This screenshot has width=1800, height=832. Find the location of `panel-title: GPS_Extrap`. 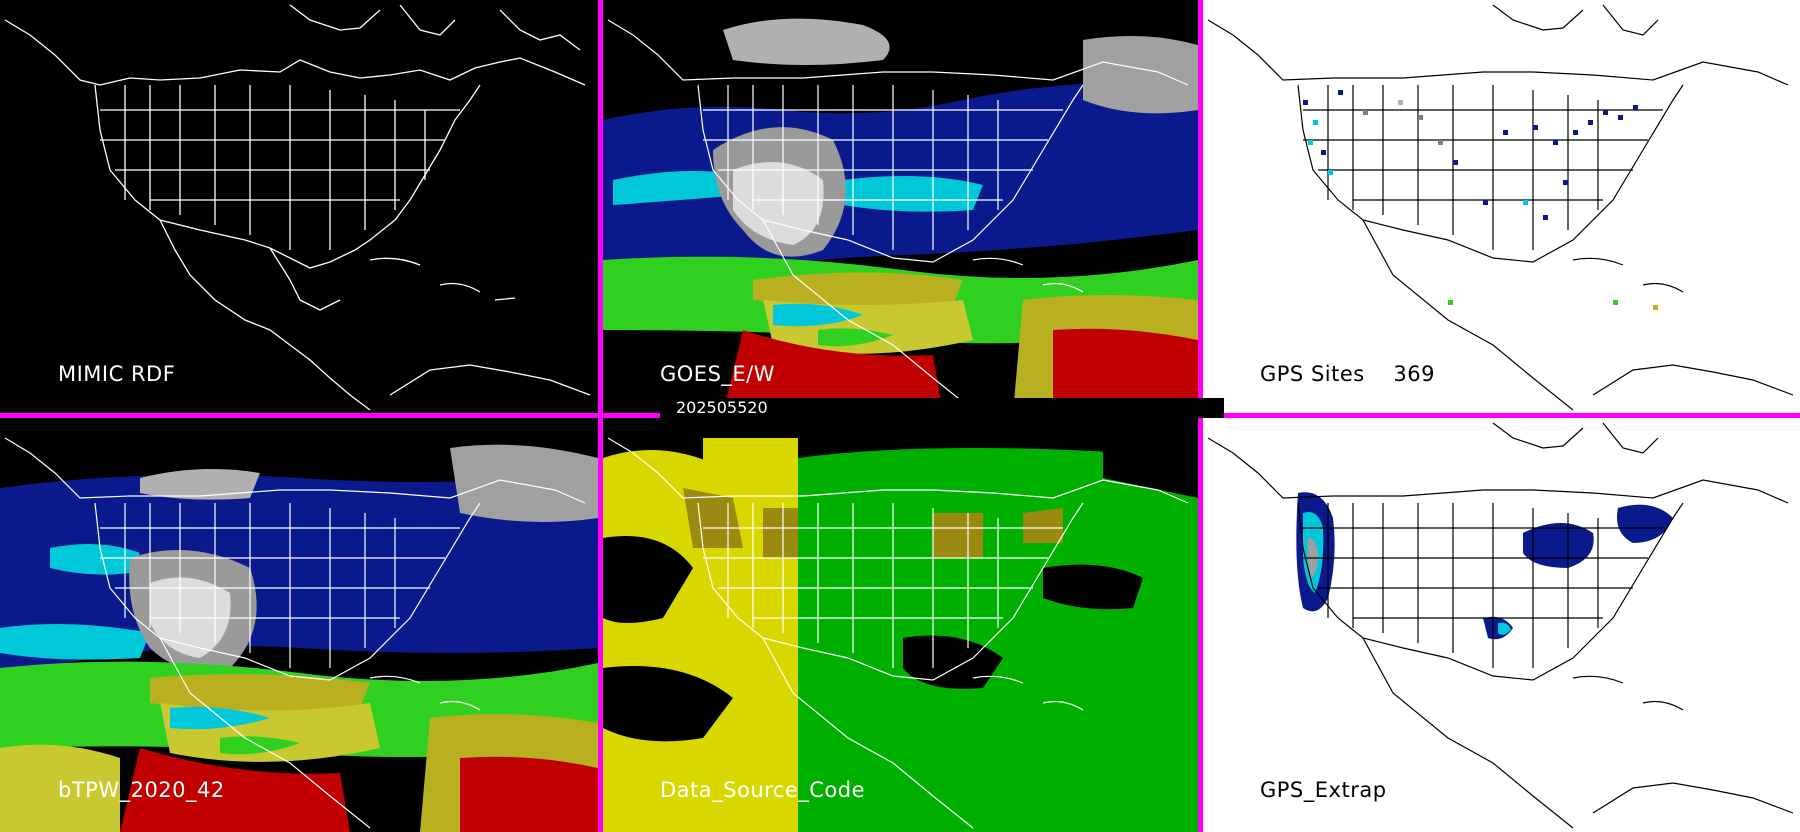

panel-title: GPS_Extrap is located at coordinates (1323, 790).